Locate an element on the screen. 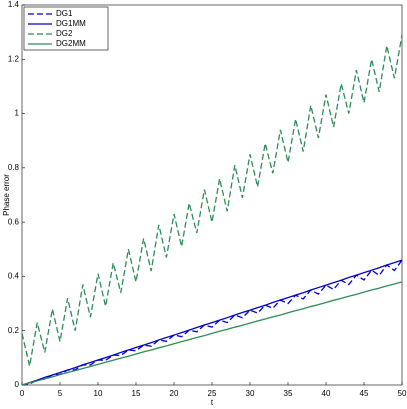  y-tick-label: 0.2 is located at coordinates (14, 330).